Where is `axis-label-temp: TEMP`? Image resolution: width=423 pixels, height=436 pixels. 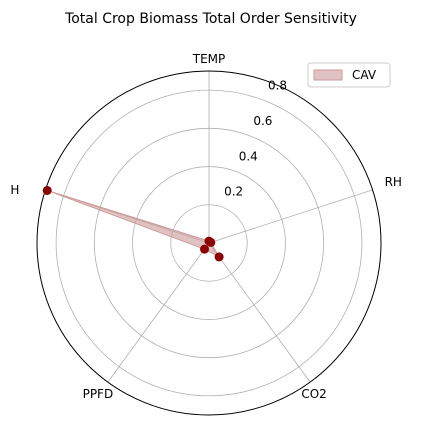
axis-label-temp: TEMP is located at coordinates (209, 59).